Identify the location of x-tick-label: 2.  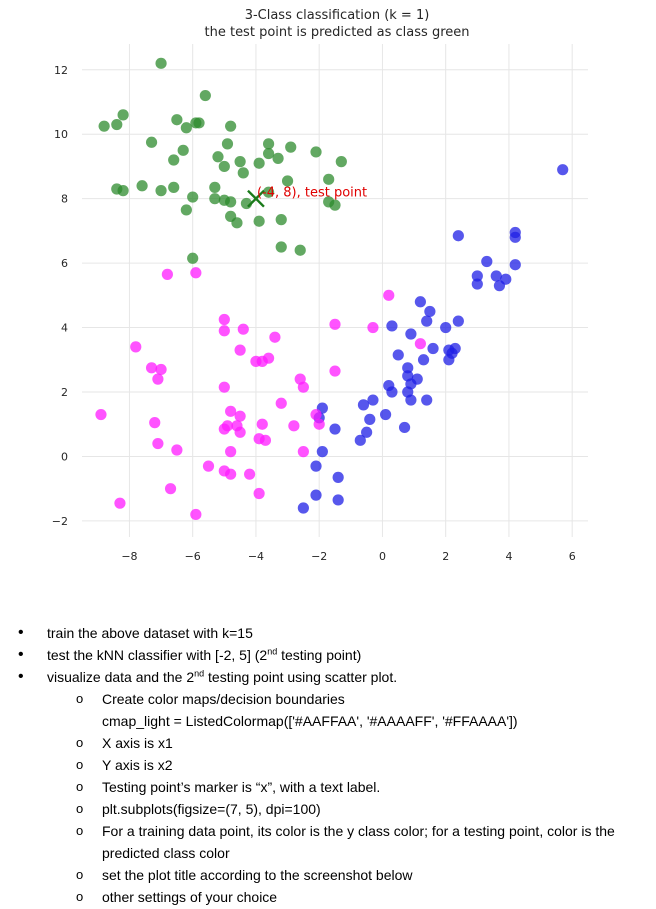
(445, 556).